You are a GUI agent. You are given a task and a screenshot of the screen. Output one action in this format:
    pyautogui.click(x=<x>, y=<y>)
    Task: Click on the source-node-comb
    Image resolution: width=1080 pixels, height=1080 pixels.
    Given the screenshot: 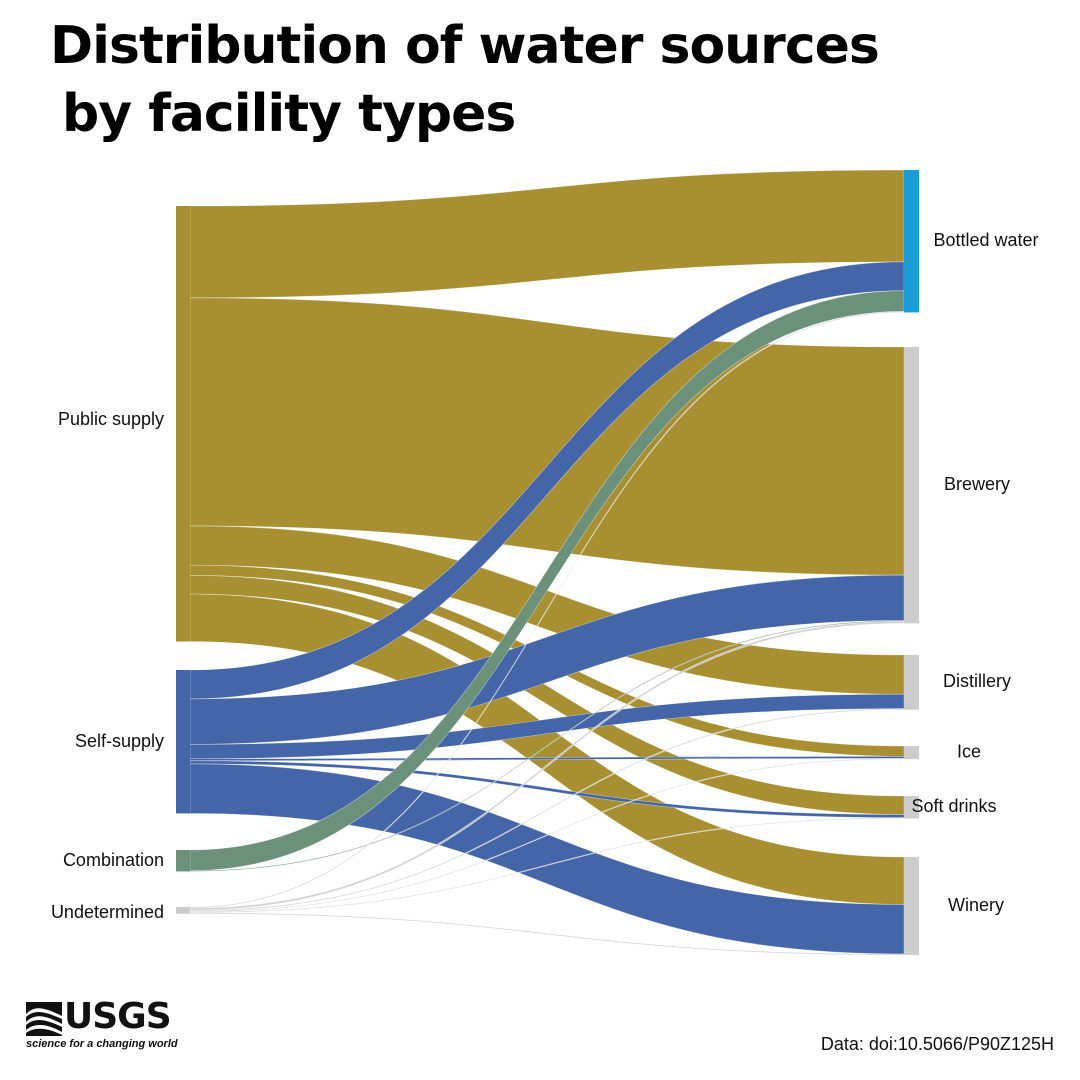 What is the action you would take?
    pyautogui.click(x=183, y=861)
    